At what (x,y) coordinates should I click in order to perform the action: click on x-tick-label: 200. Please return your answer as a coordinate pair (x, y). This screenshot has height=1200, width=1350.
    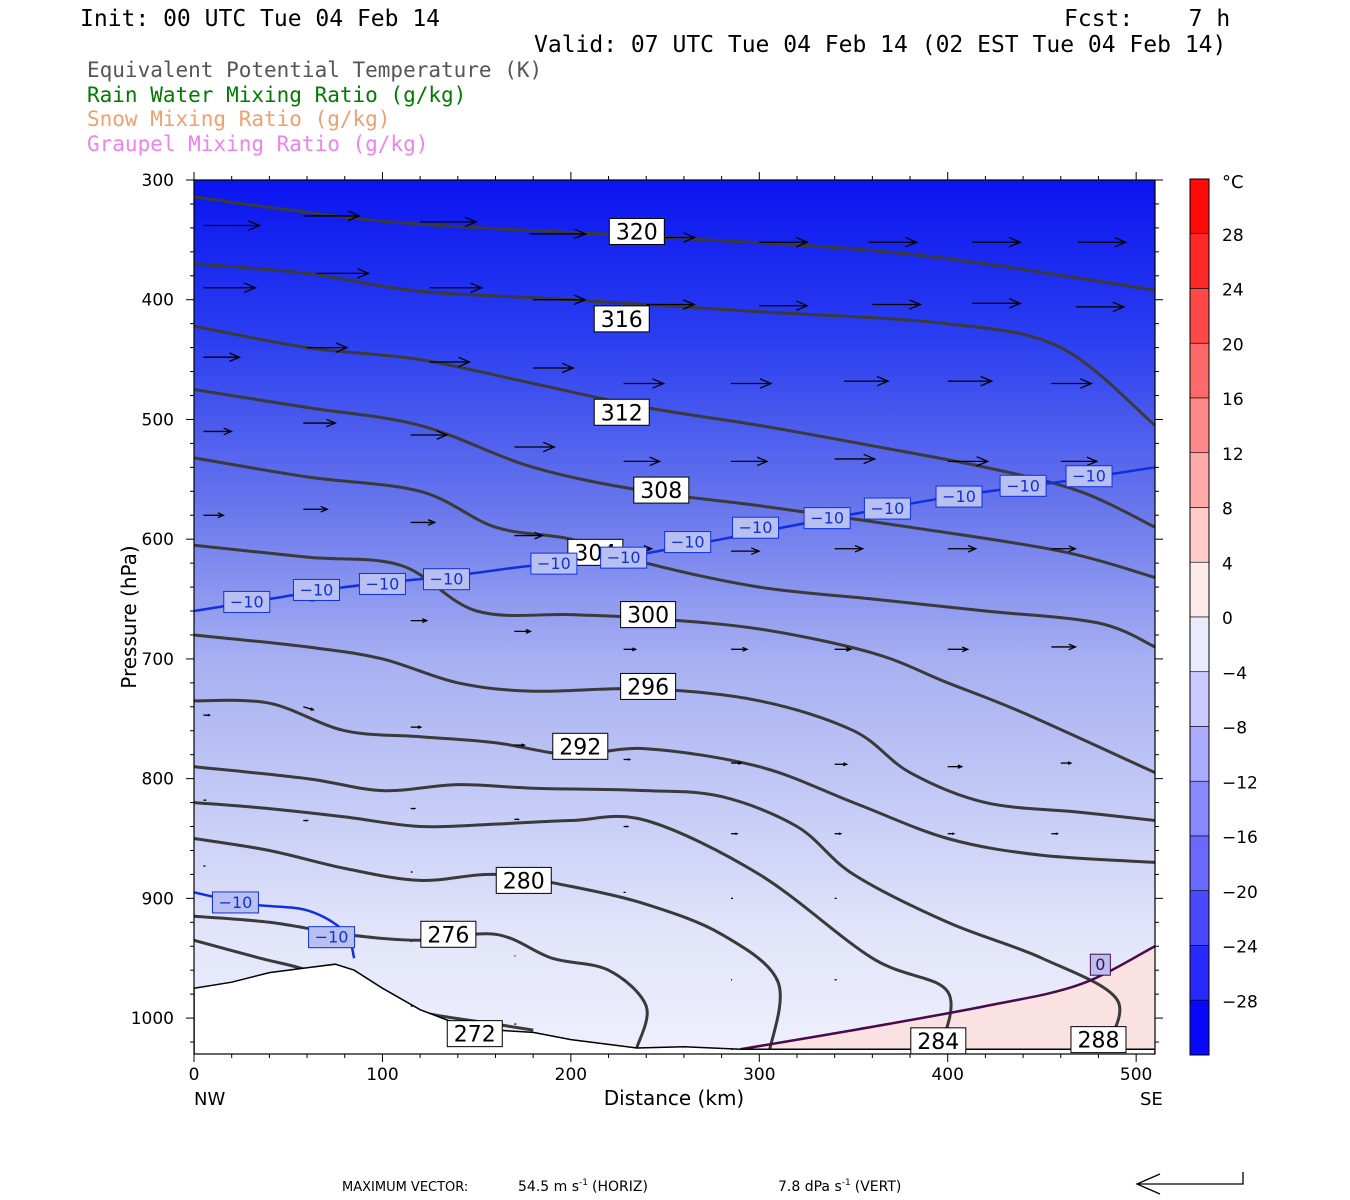
    Looking at the image, I should click on (571, 1075).